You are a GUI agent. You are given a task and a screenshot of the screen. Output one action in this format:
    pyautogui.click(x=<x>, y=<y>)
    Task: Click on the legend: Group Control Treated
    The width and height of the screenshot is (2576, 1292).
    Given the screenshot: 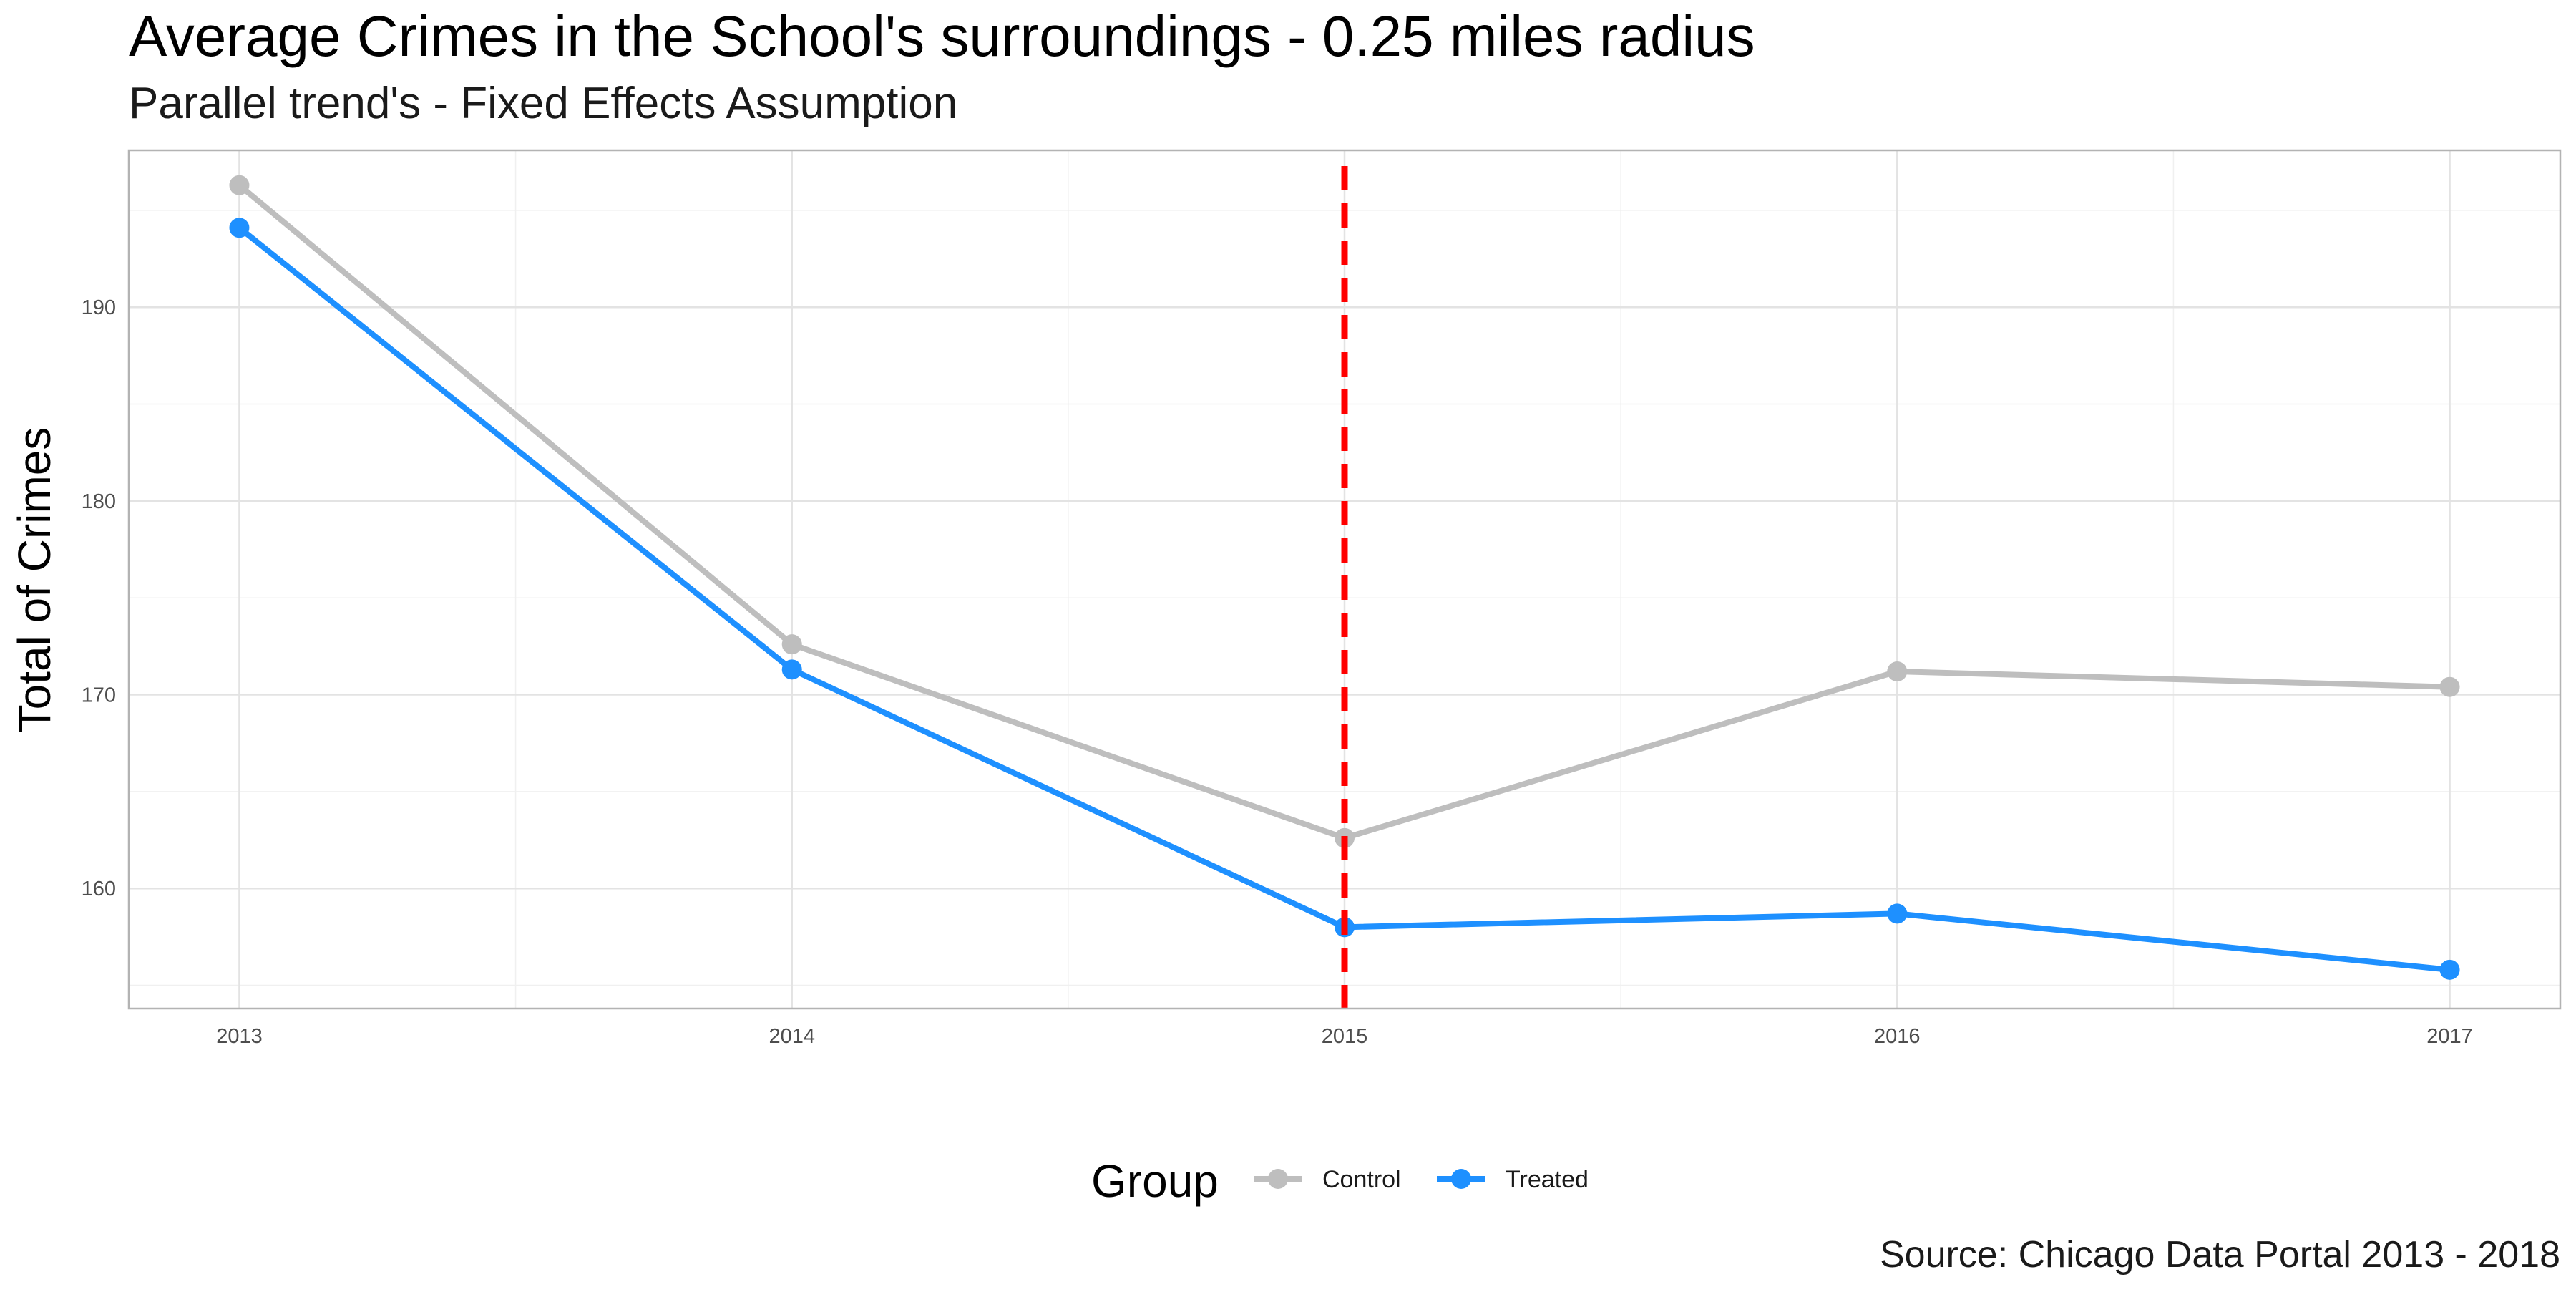 What is the action you would take?
    pyautogui.click(x=1340, y=1181)
    